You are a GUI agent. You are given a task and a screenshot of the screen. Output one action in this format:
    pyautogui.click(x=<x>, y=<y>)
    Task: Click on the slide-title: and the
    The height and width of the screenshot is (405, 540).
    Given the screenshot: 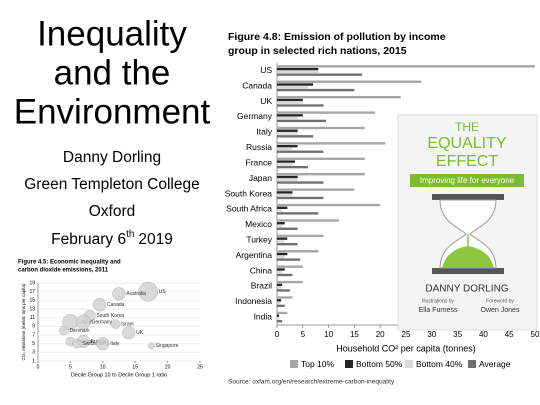 What is the action you would take?
    pyautogui.click(x=112, y=72)
    